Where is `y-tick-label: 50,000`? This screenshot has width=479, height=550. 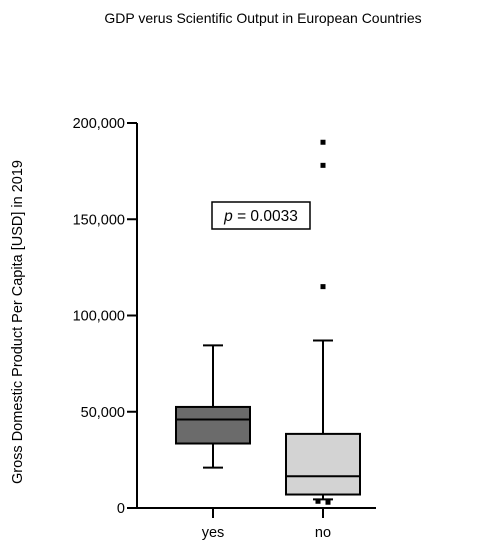
y-tick-label: 50,000 is located at coordinates (103, 413).